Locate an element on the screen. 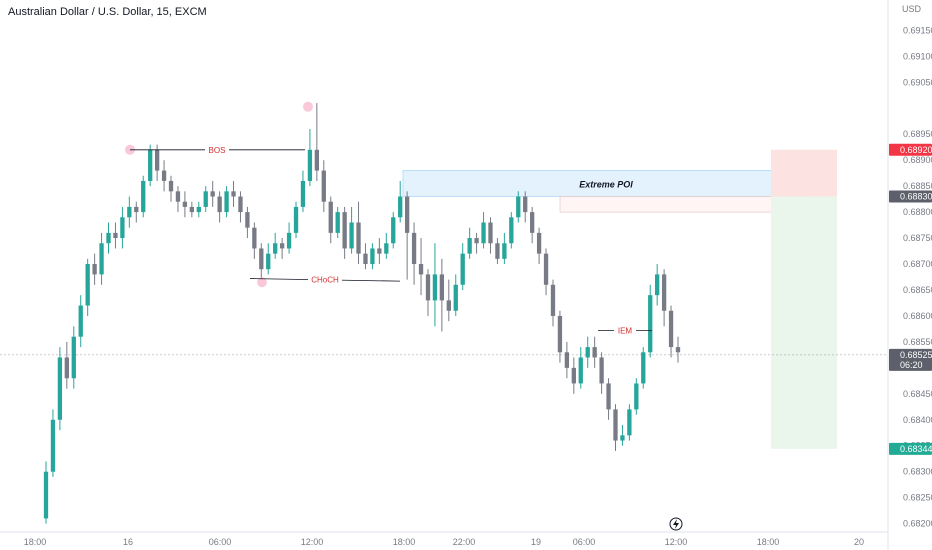 This screenshot has width=932, height=550. lightning-bolt-icon is located at coordinates (676, 524).